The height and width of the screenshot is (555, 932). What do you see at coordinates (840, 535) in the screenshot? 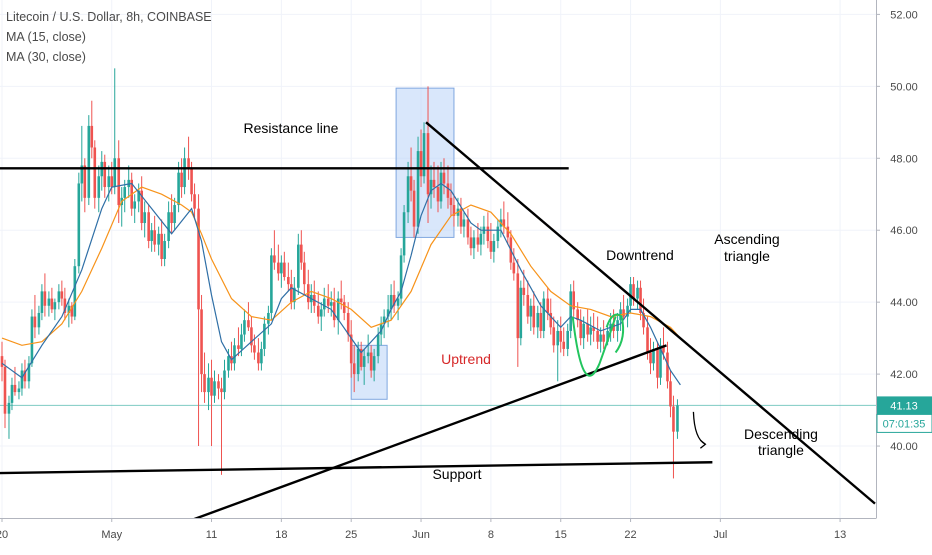
I see `time-tick-label: 13` at bounding box center [840, 535].